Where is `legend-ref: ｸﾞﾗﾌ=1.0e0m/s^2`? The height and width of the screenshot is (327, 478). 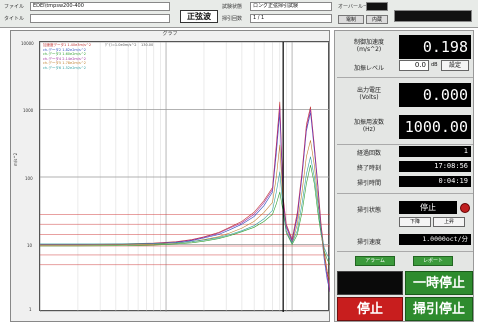
legend-ref: ｸﾞﾗﾌ=1.0e0m/s^2 is located at coordinates (121, 45).